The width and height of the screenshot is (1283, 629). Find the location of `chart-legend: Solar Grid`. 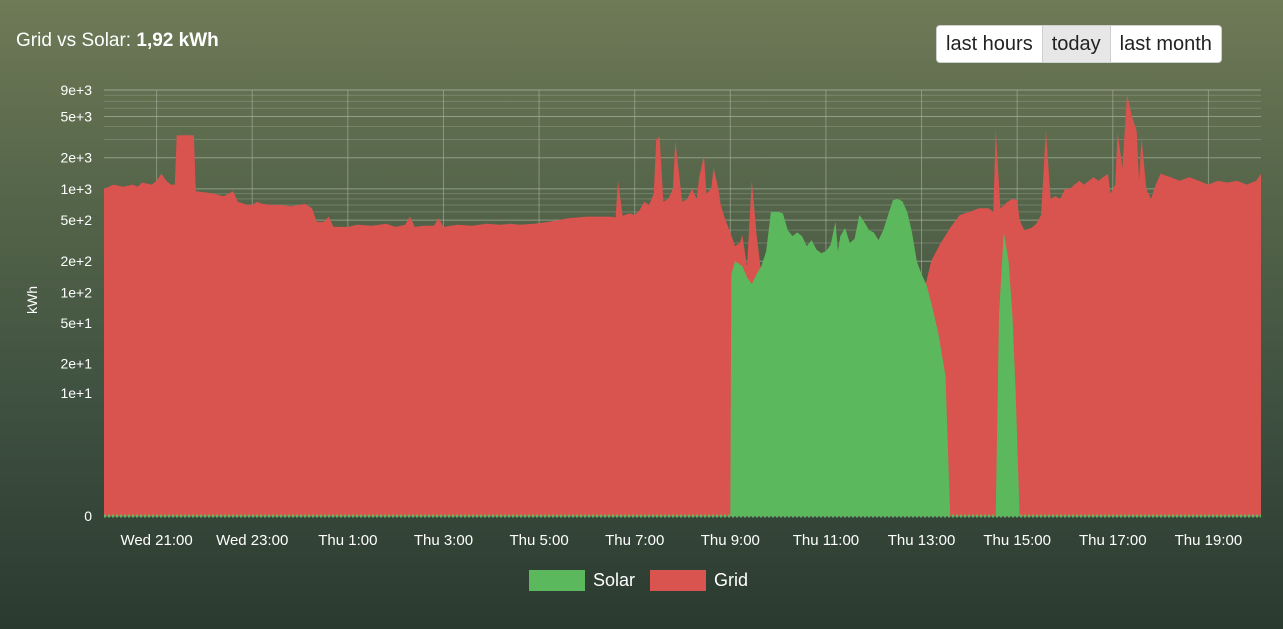

chart-legend: Solar Grid is located at coordinates (638, 580).